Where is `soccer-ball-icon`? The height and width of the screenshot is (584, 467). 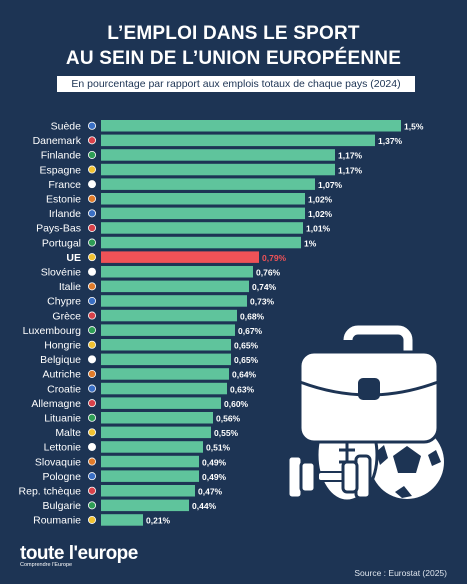
soccer-ball-icon is located at coordinates (407, 462).